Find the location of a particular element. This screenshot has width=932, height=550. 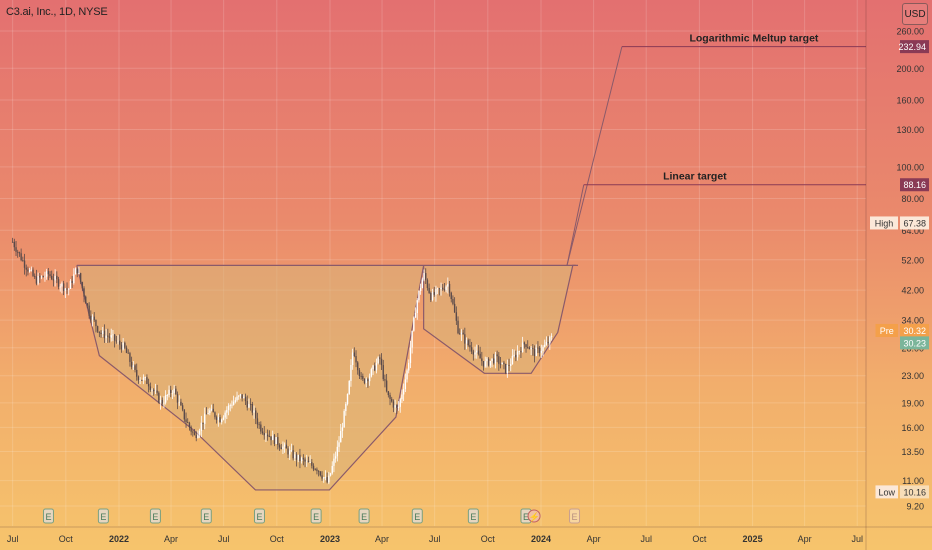

price-marker: 232.94 is located at coordinates (913, 47).